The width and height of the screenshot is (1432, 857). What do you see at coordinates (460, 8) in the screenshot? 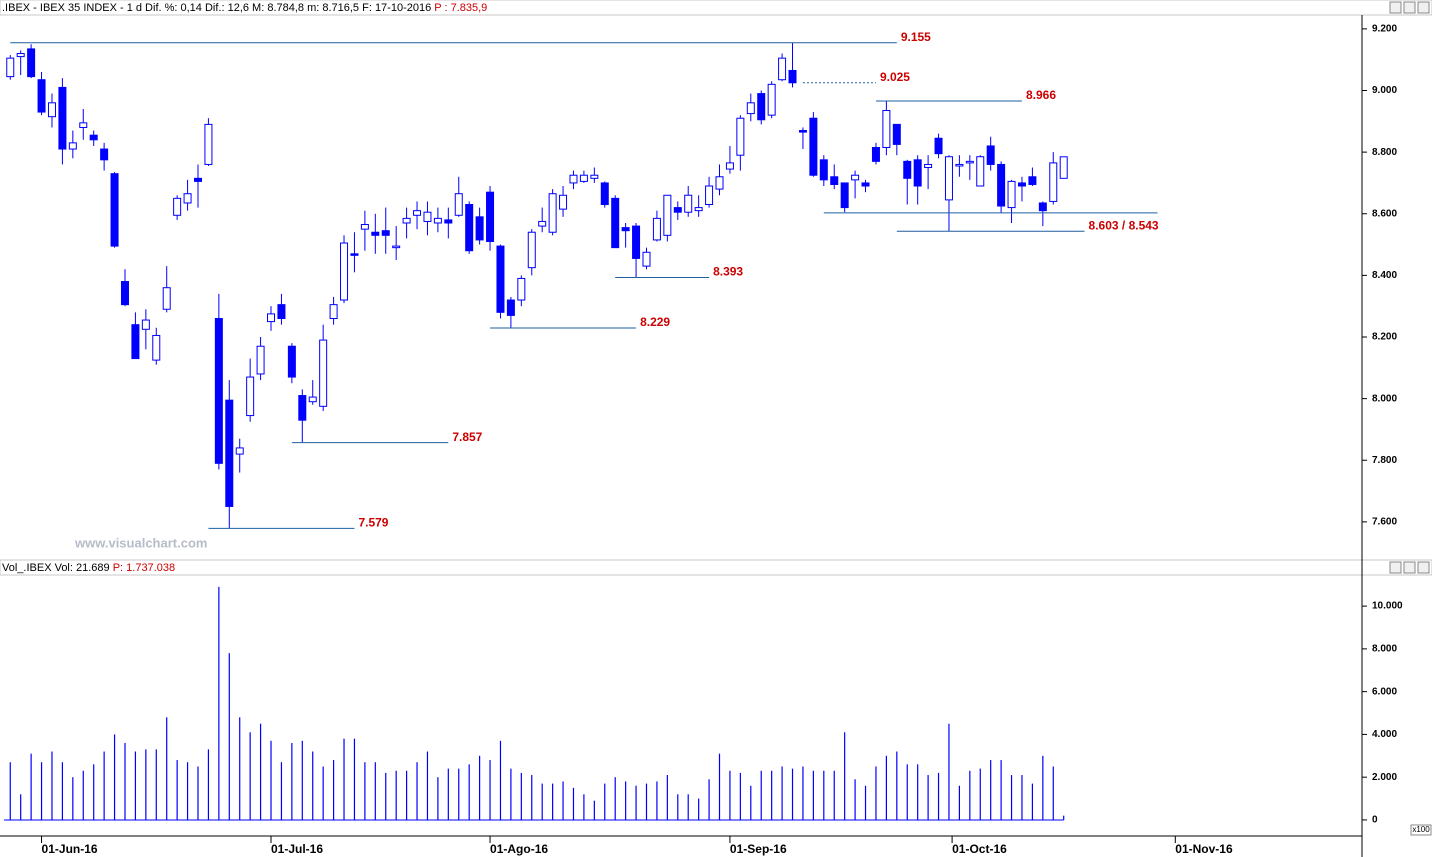
I see `price-label: P : 7.835,9` at bounding box center [460, 8].